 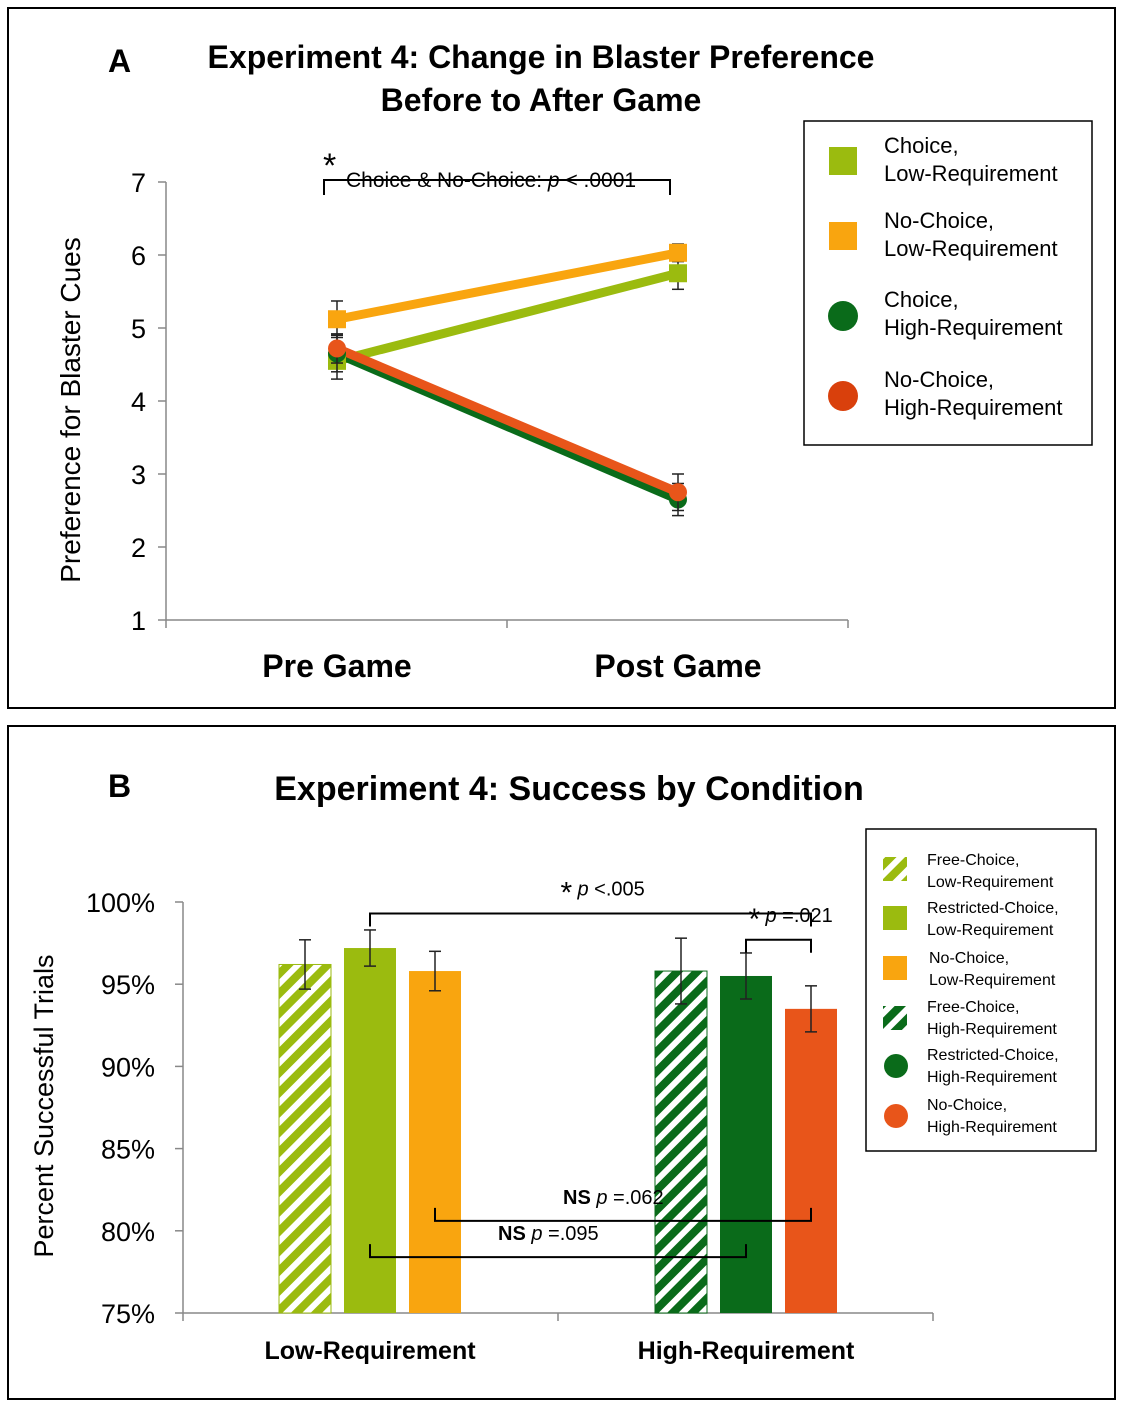 I want to click on panel-a-series-line-nochoice_low, so click(x=507, y=286).